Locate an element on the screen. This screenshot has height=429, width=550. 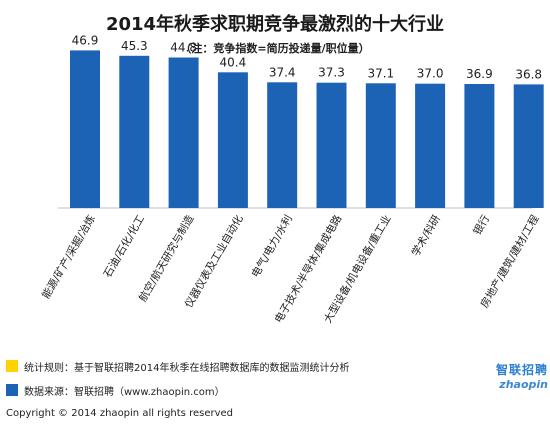
footer-rule-text: 统计规则：基于智联招聘2014年秋季在线招聘数据库的数据监测统计分析 is located at coordinates (187, 368).